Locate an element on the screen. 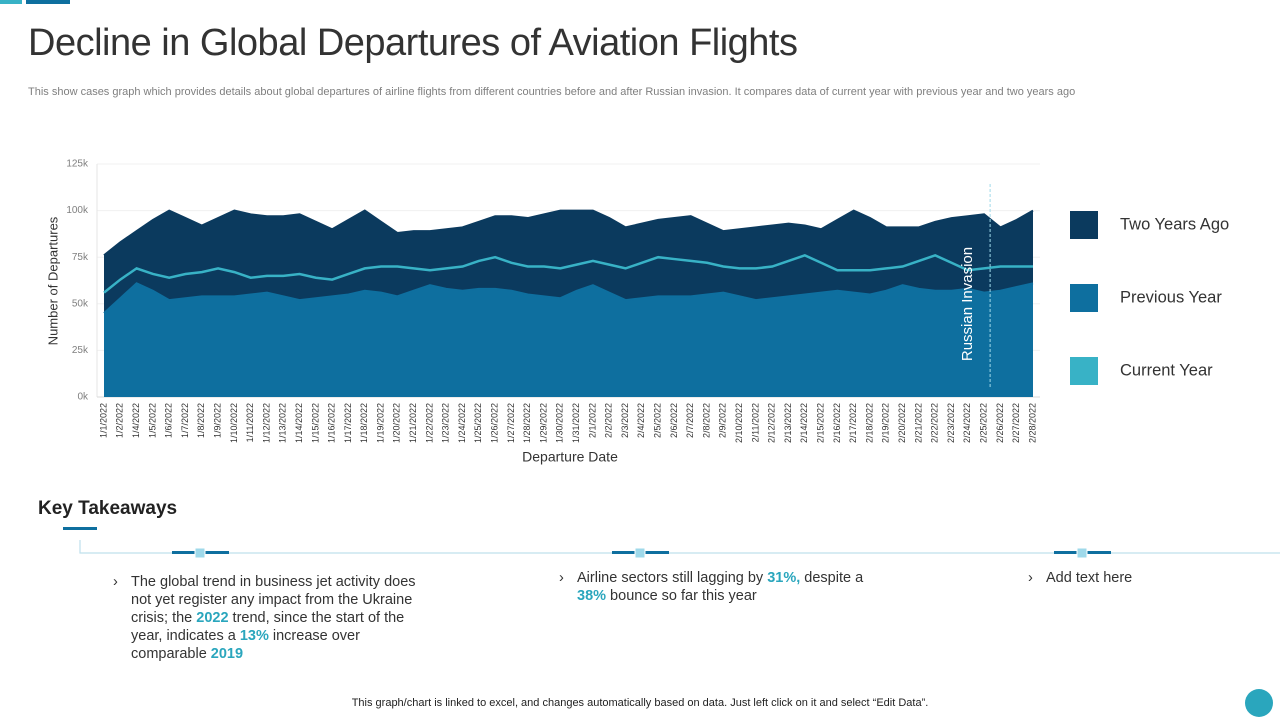 This screenshot has height=720, width=1280. x-tick-label: 1/10/2022 is located at coordinates (234, 423).